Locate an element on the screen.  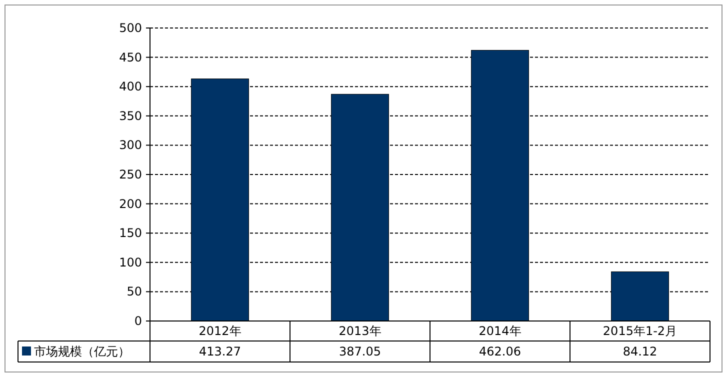
x-tick-label: 2014年 is located at coordinates (500, 331).